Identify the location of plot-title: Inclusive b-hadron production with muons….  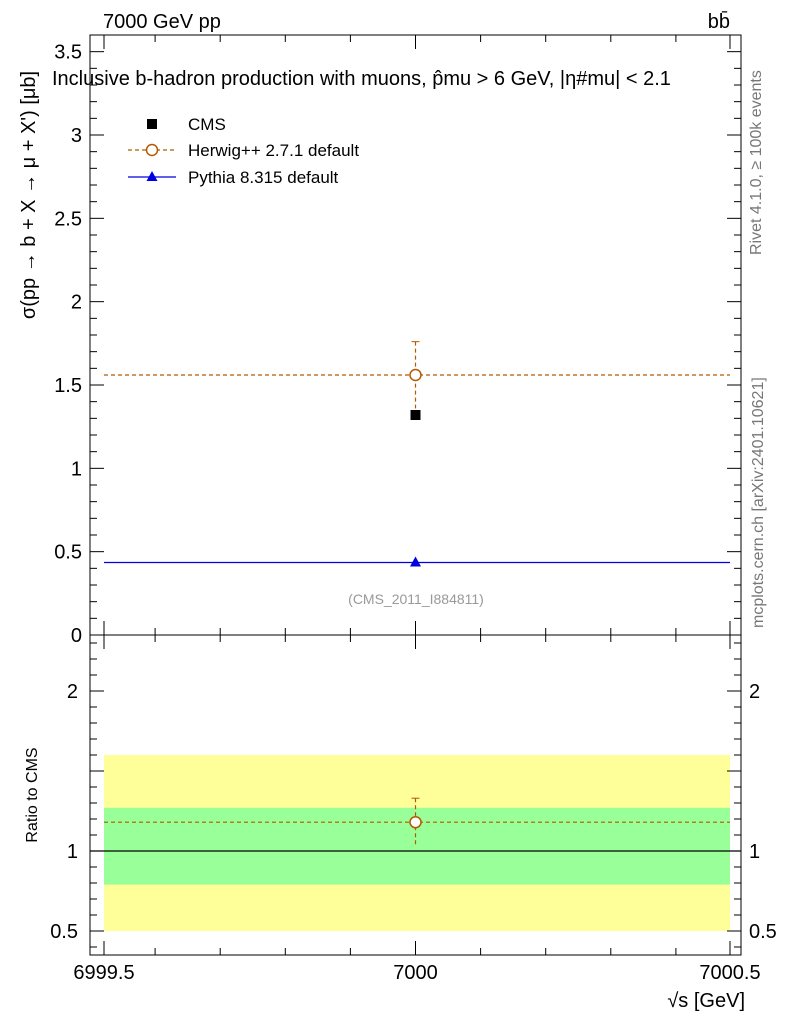
(361, 79).